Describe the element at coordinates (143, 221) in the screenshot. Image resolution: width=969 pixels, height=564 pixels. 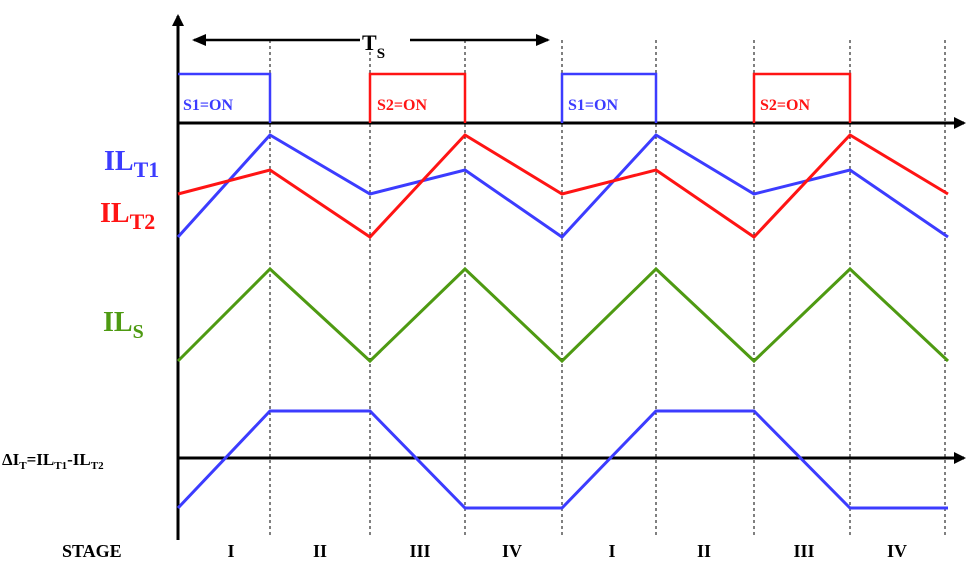
I see `ilt2-sub: T2` at that location.